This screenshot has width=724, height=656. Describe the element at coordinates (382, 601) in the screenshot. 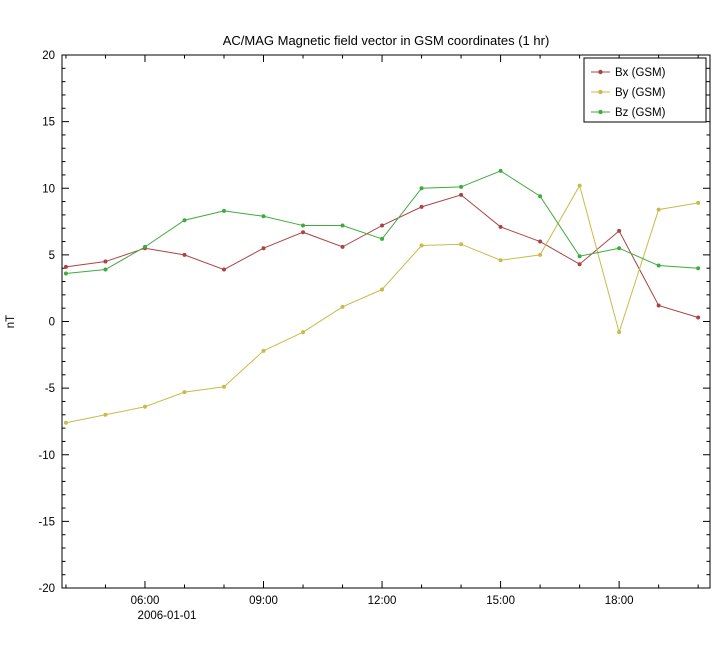

I see `x-tick-label: 12:00` at that location.